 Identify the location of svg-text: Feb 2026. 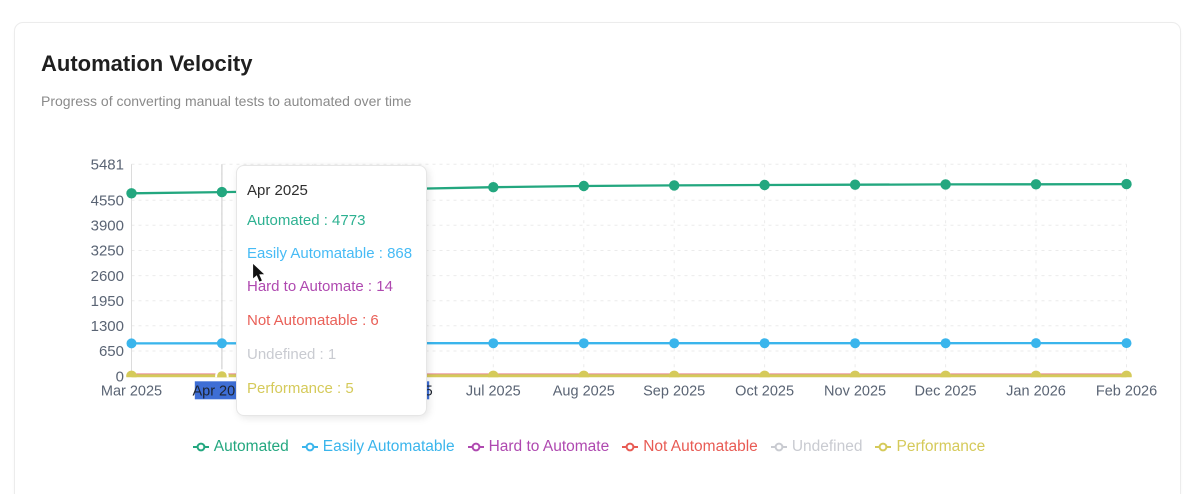
(1126, 391).